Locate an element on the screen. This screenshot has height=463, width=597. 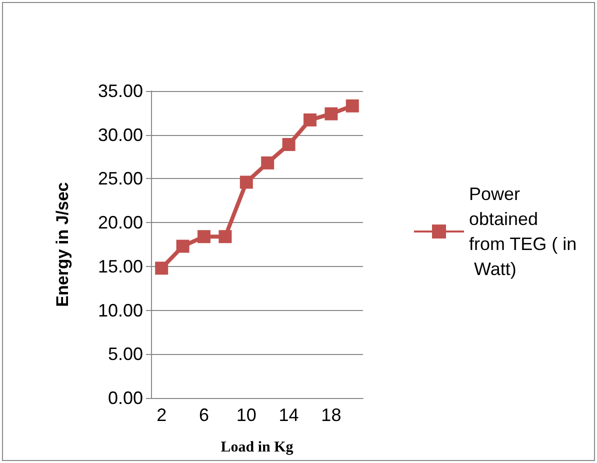
x-tick-label: 14 is located at coordinates (288, 415).